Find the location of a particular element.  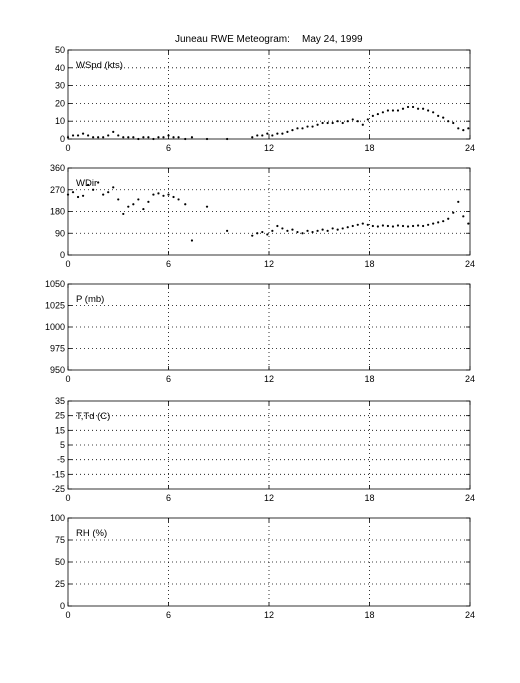

y-tick-label: 15 is located at coordinates (60, 430).